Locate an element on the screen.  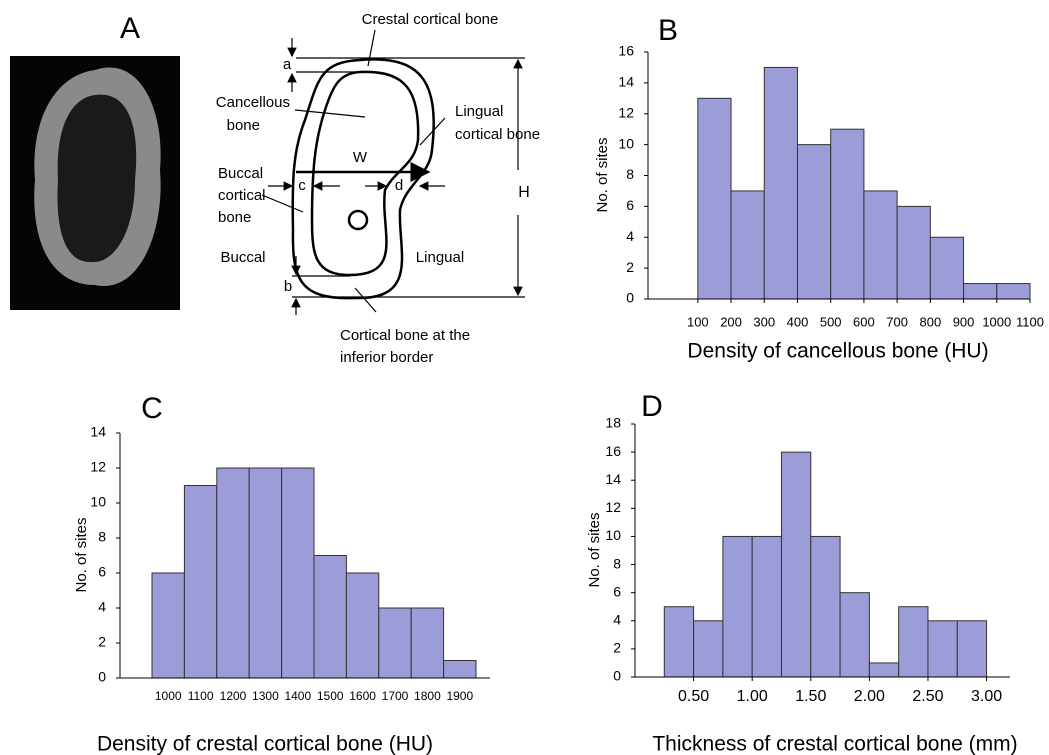
ct-marrow is located at coordinates (97, 178).